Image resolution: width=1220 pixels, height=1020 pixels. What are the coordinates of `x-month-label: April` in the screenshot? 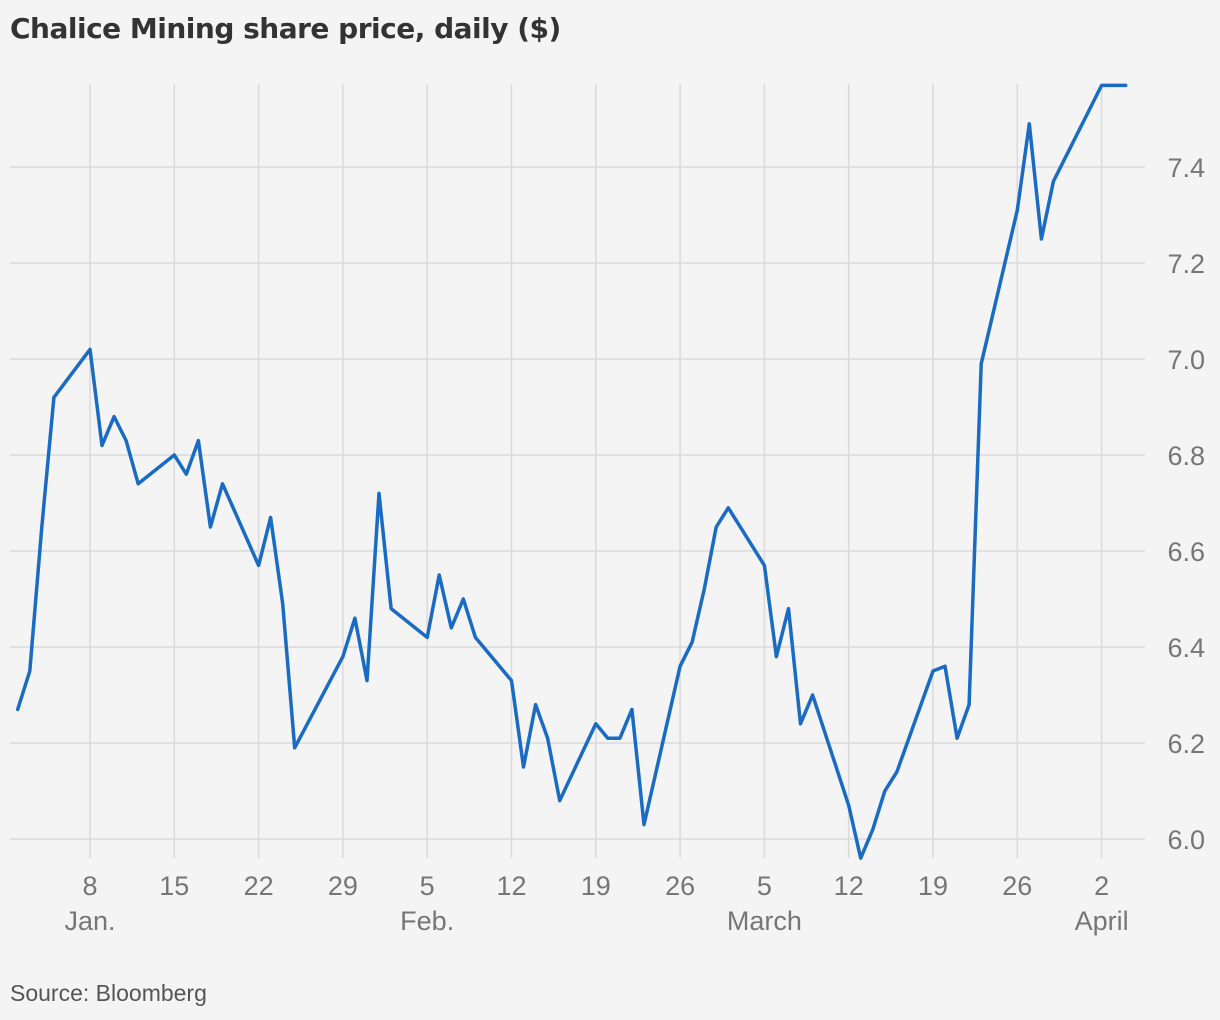 It's located at (1102, 921).